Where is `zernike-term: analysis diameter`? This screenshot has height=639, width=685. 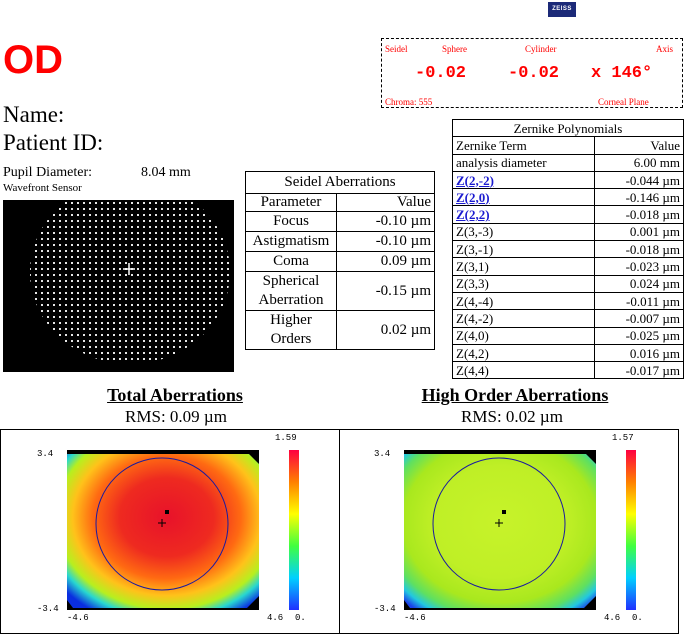 zernike-term: analysis diameter is located at coordinates (523, 162).